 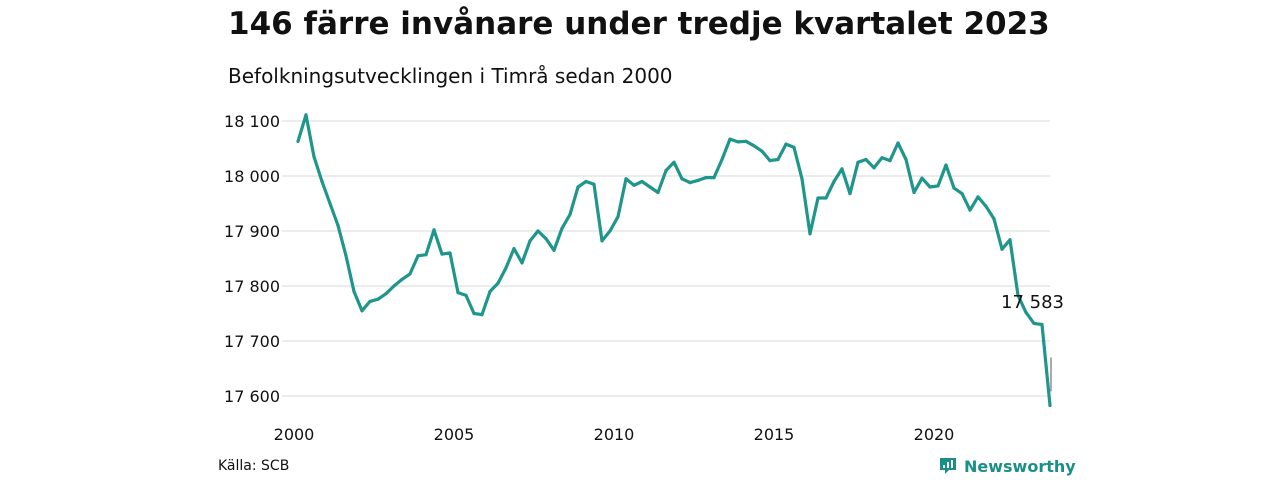 I want to click on y-tick-label: 18 000, so click(x=252, y=176).